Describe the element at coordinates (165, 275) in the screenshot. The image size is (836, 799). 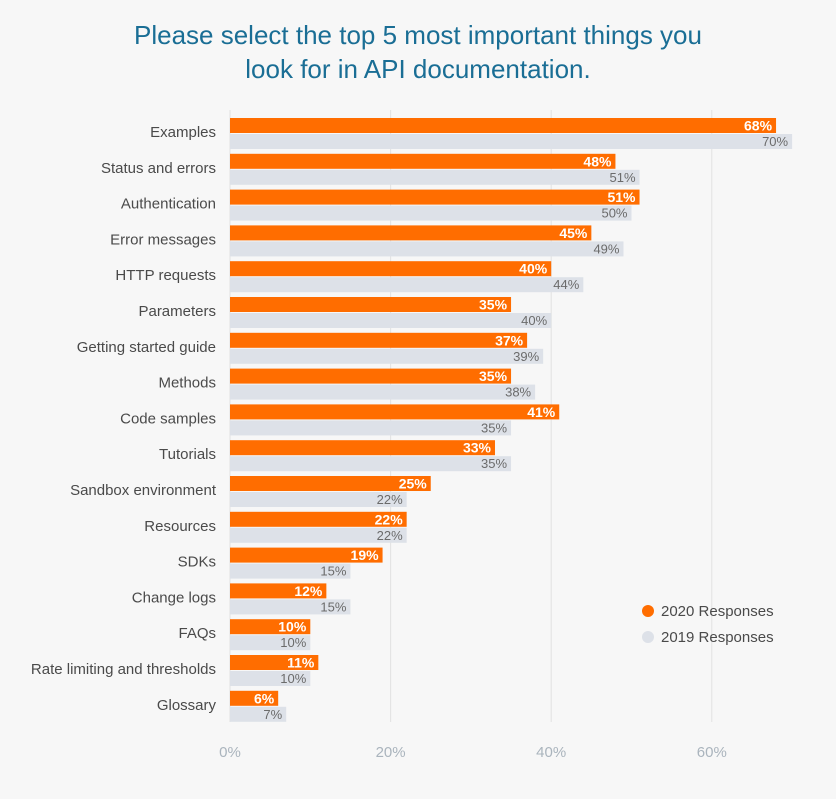
I see `category-label: HTTP requests` at that location.